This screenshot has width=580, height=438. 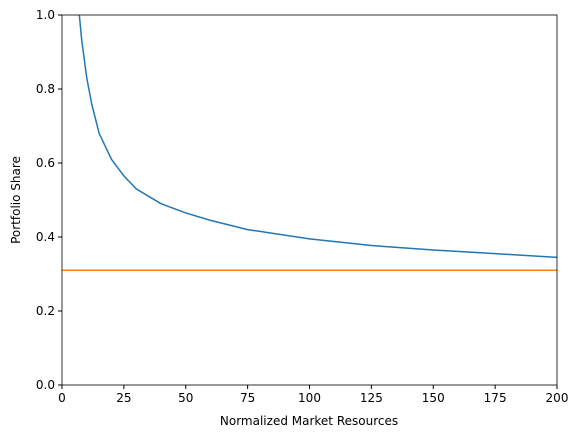 I want to click on y-tick-label: 0.2, so click(x=45, y=311).